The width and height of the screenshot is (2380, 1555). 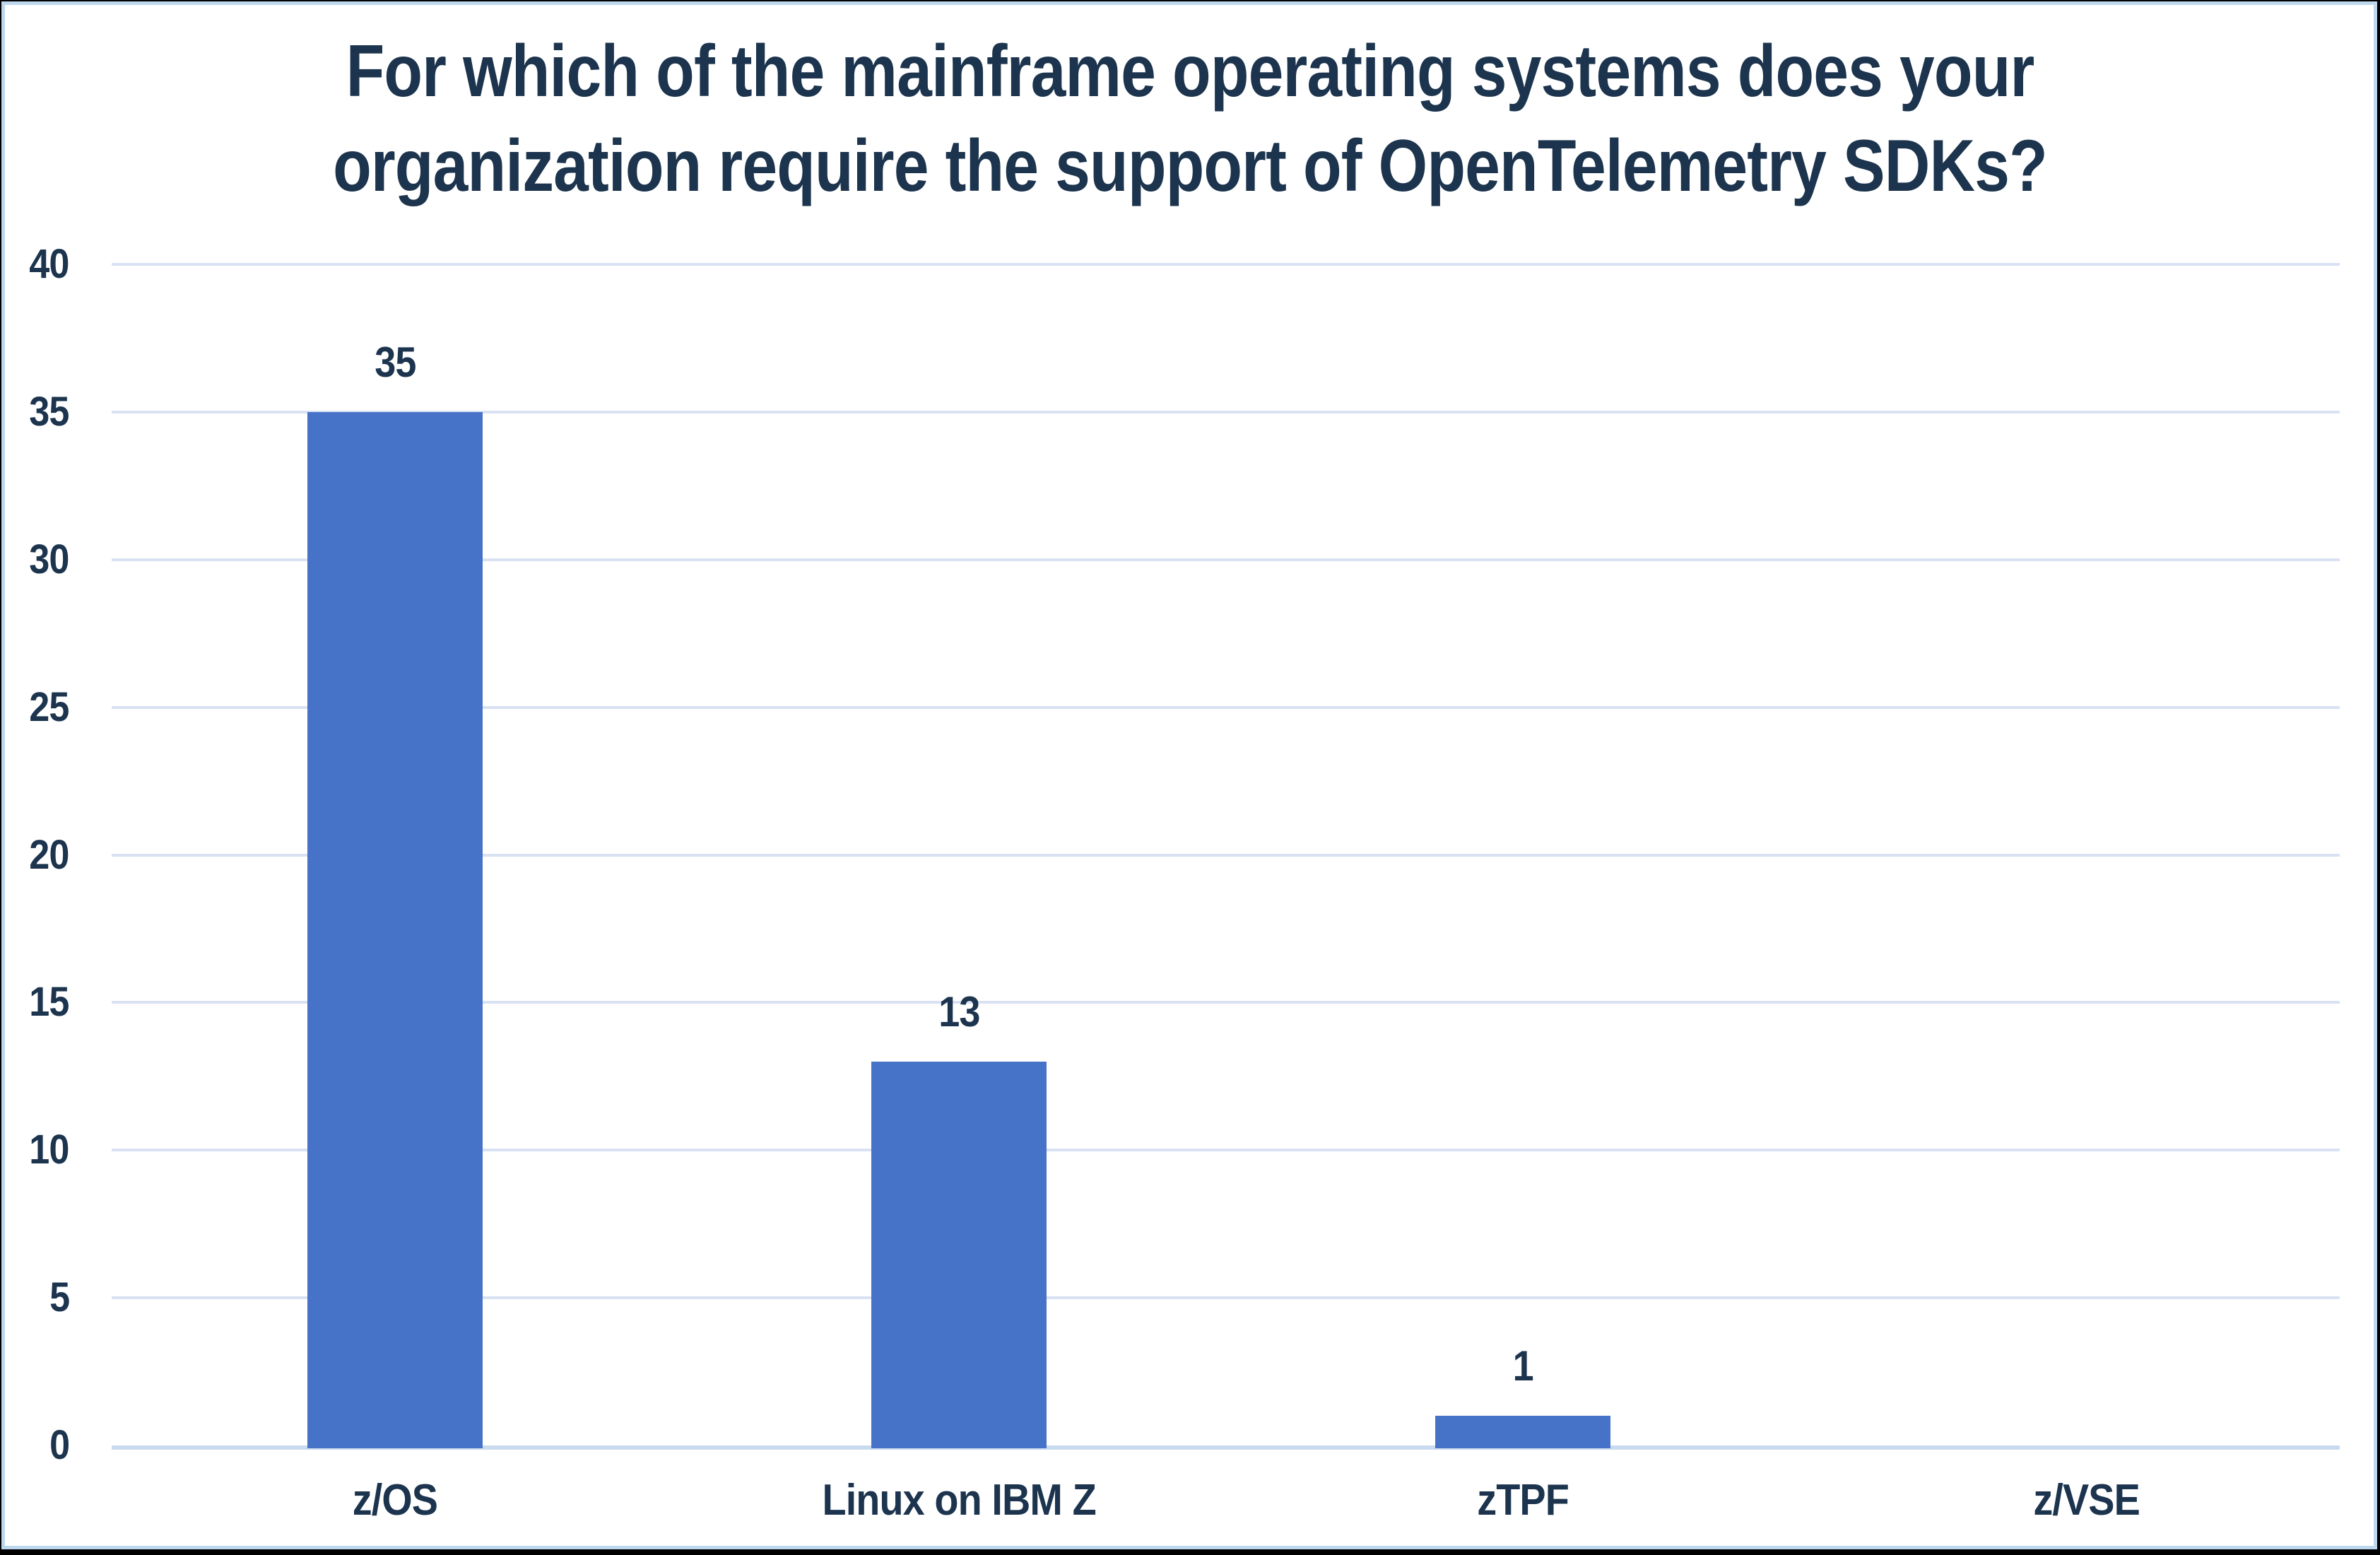 I want to click on bar-value-text: 13, so click(x=959, y=1012).